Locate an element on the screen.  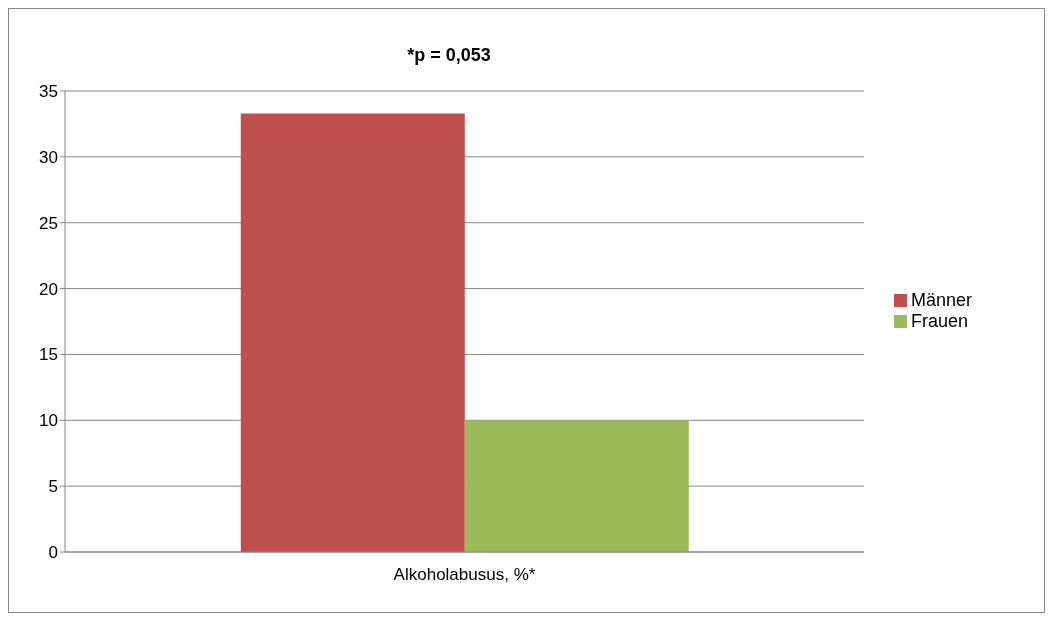
x-tick-label: Alkoholabusus, %* is located at coordinates (464, 575).